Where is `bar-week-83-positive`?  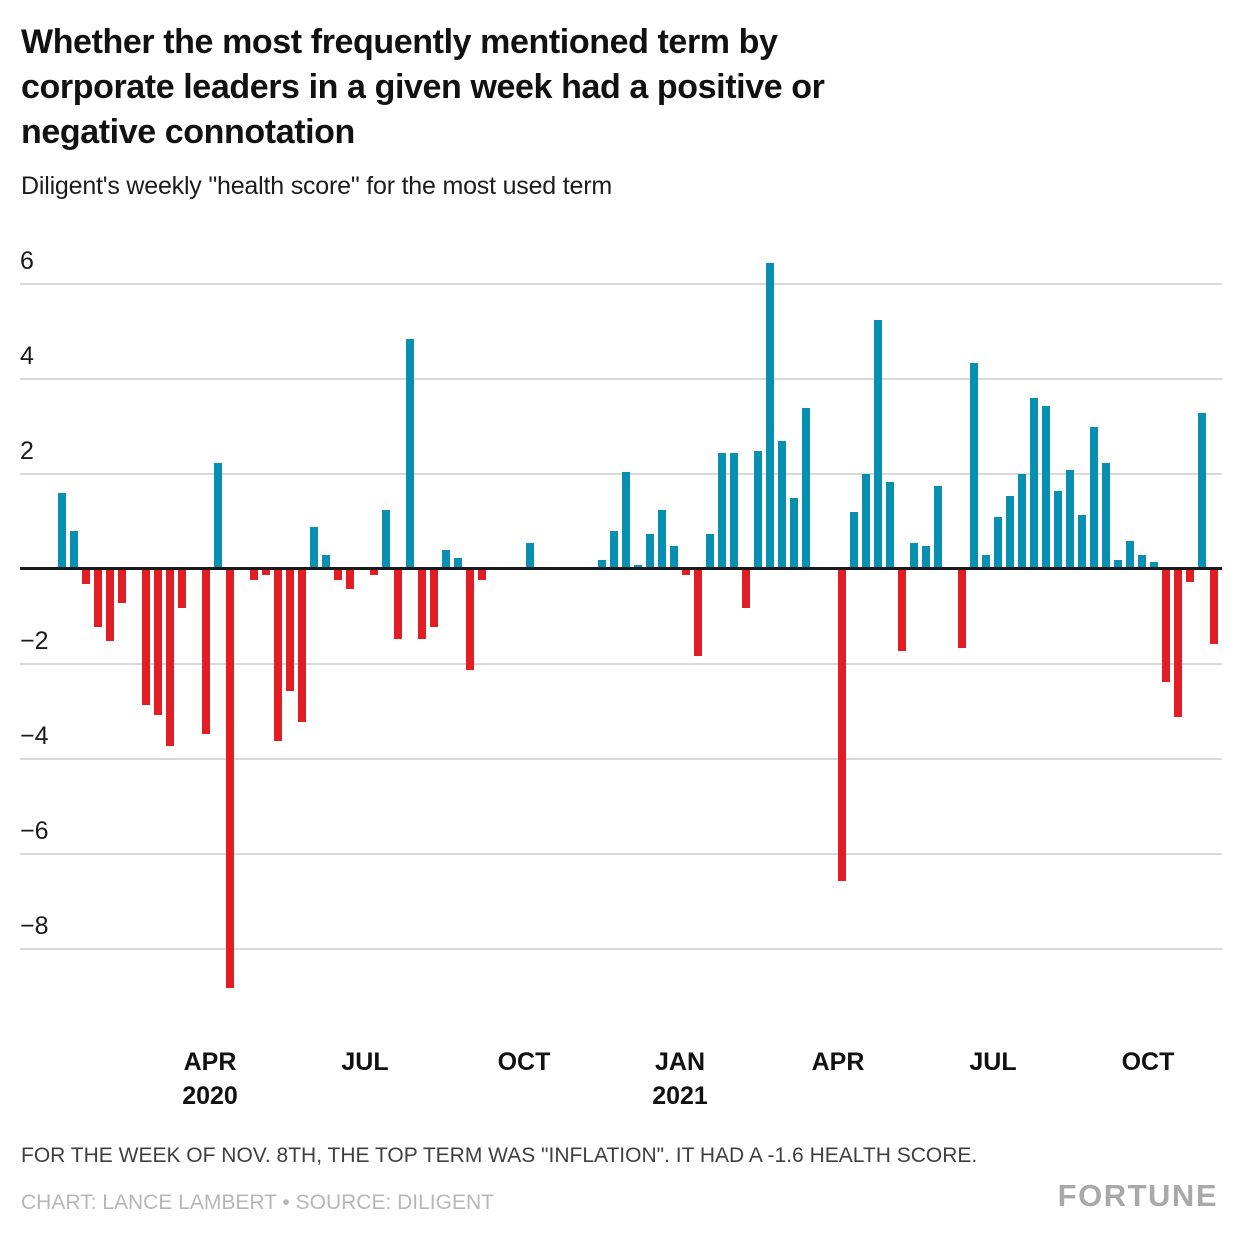 bar-week-83-positive is located at coordinates (1058, 529).